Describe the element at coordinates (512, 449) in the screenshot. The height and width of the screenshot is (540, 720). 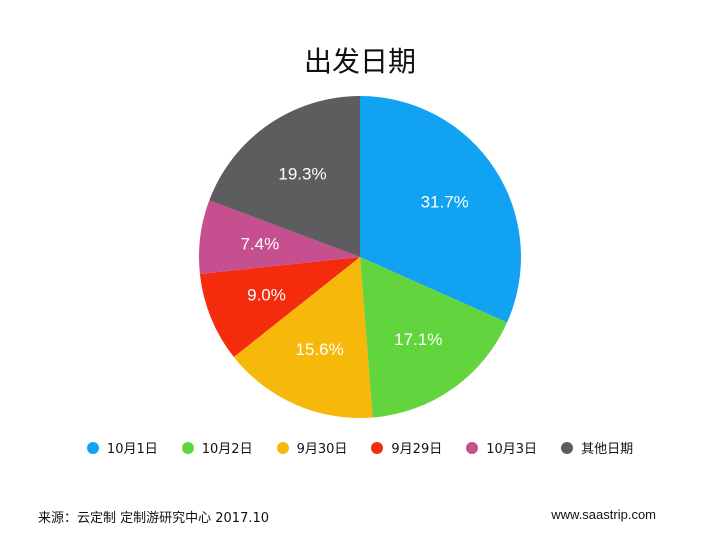
I see `legend-label: 10月3日` at that location.